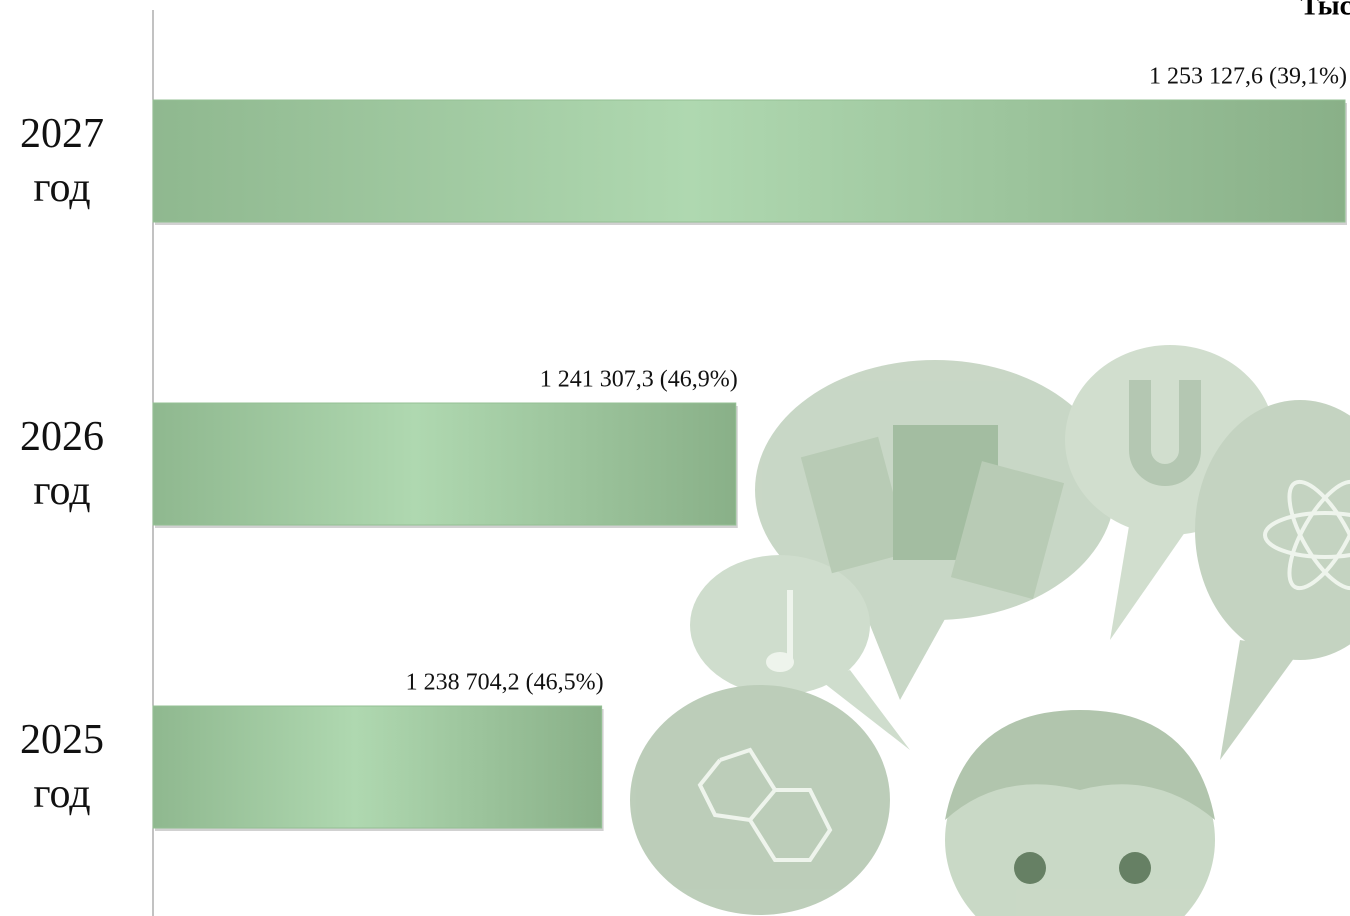 Image resolution: width=1350 pixels, height=916 pixels. Describe the element at coordinates (1325, 10) in the screenshot. I see `chart-title: Тыс` at that location.